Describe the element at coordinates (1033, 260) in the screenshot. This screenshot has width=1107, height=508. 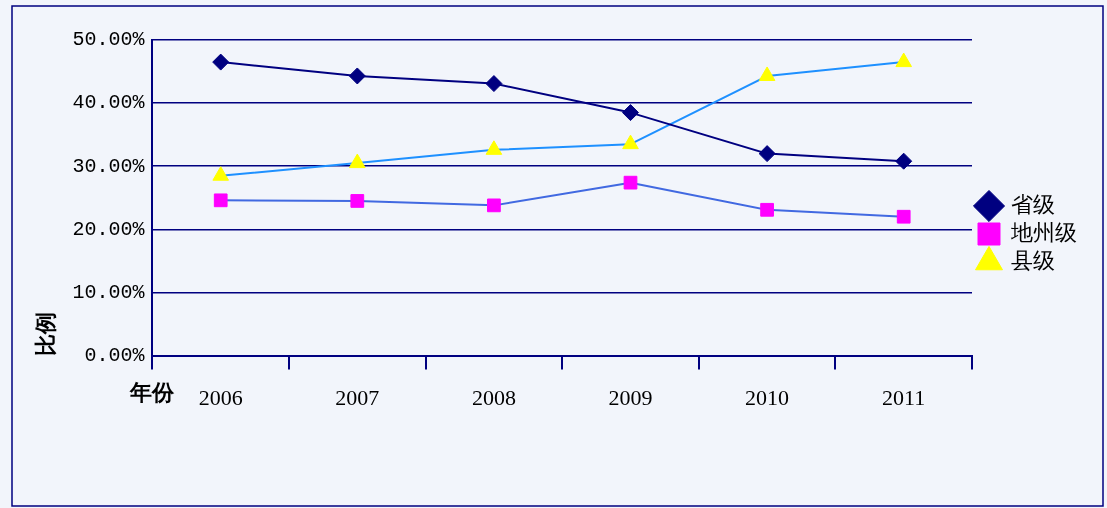
I see `legend-label: 县级` at that location.